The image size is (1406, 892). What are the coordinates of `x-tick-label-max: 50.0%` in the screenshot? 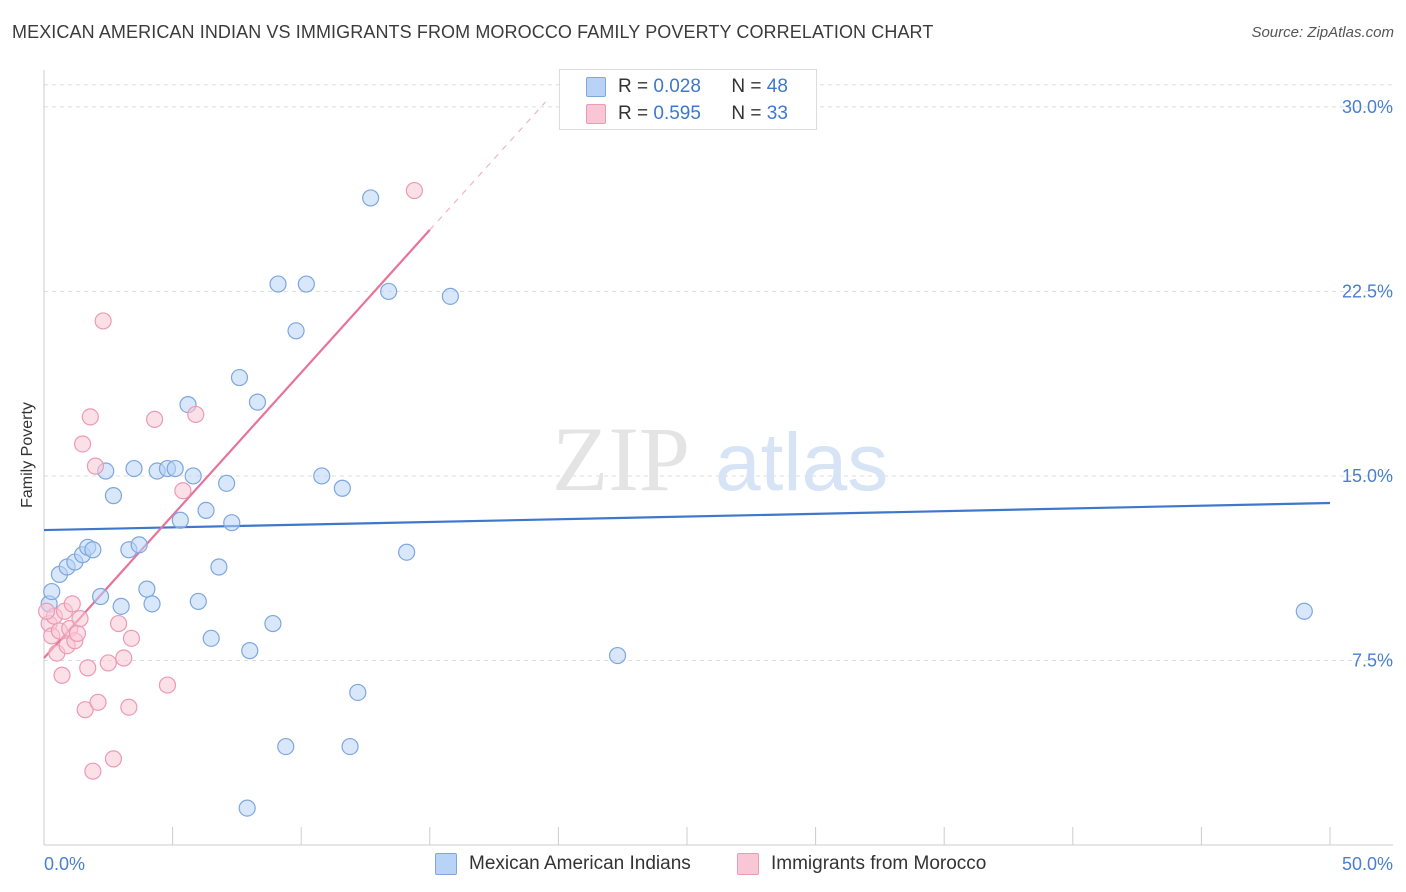 It's located at (1367, 864).